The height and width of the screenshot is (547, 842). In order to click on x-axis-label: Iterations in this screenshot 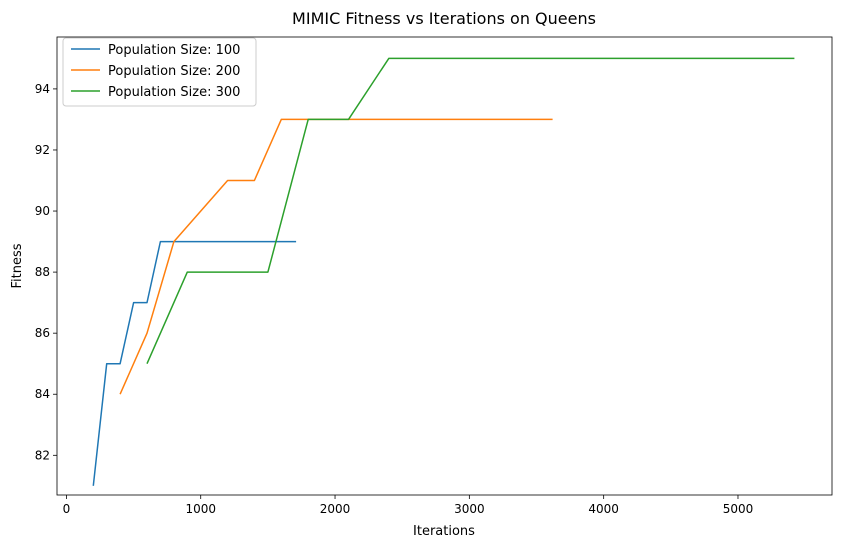, I will do `click(444, 531)`.